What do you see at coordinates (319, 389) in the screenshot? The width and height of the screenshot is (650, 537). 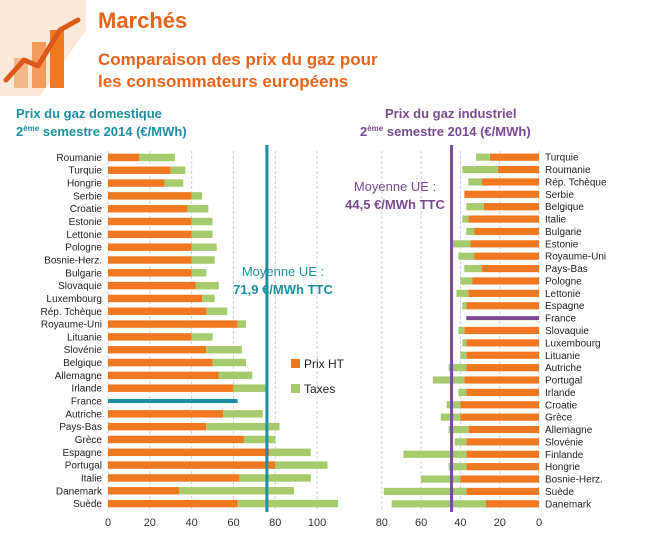 I see `legend-taxes-label: Taxes` at bounding box center [319, 389].